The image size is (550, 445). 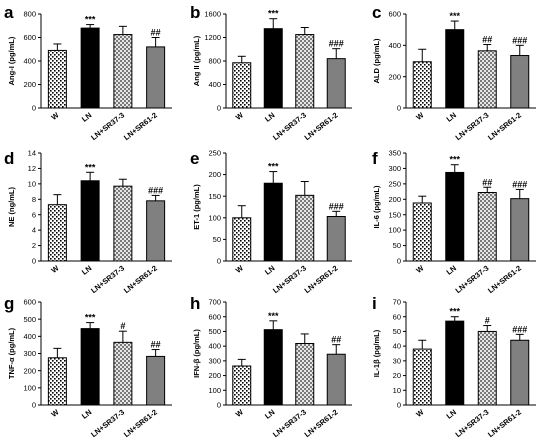 What do you see at coordinates (29, 14) in the screenshot?
I see `y-tick-label: 800` at bounding box center [29, 14].